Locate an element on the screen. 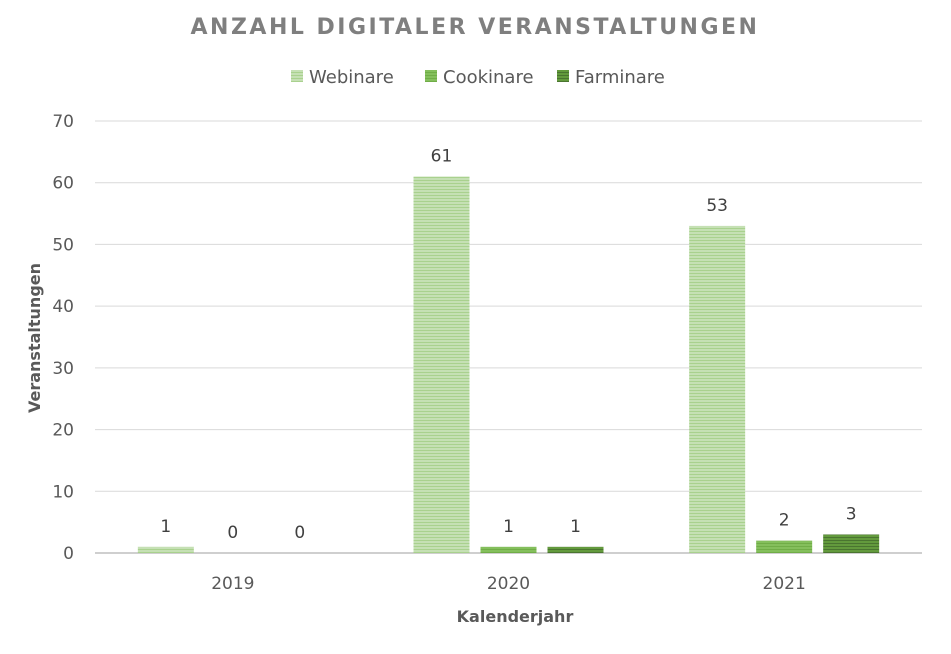 The height and width of the screenshot is (654, 951). y-tick-label: 20 is located at coordinates (63, 431).